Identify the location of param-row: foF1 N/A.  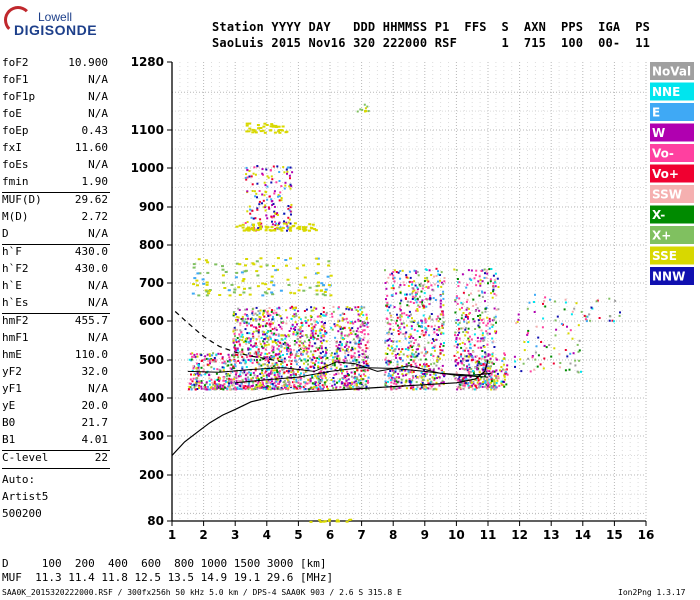
(56, 81).